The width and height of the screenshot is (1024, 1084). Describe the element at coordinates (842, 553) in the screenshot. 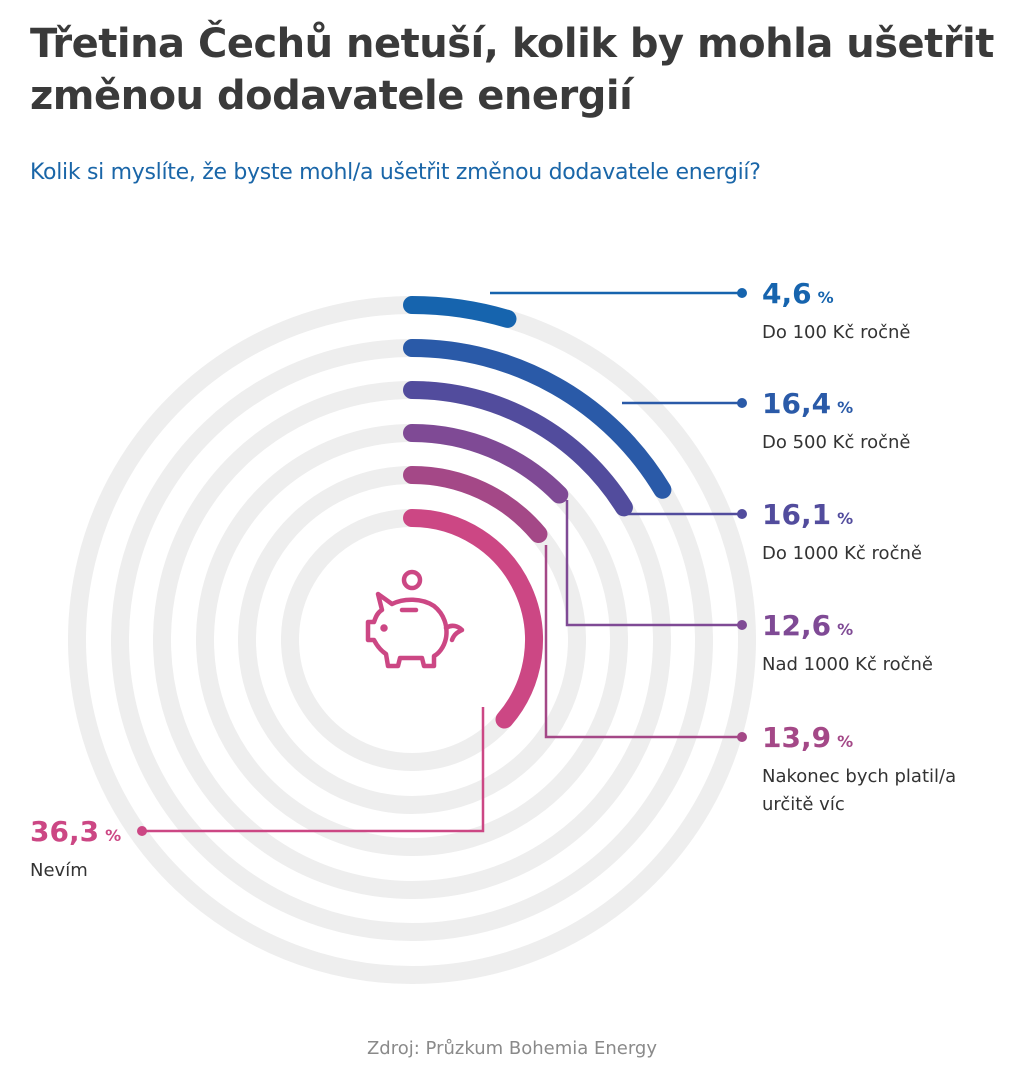

I see `category-label: Do 1000 Kč ročně` at that location.